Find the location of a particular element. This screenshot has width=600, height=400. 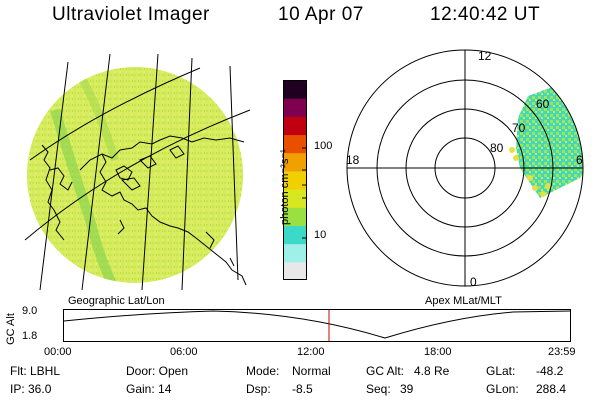

altitude-curve is located at coordinates (317, 324).